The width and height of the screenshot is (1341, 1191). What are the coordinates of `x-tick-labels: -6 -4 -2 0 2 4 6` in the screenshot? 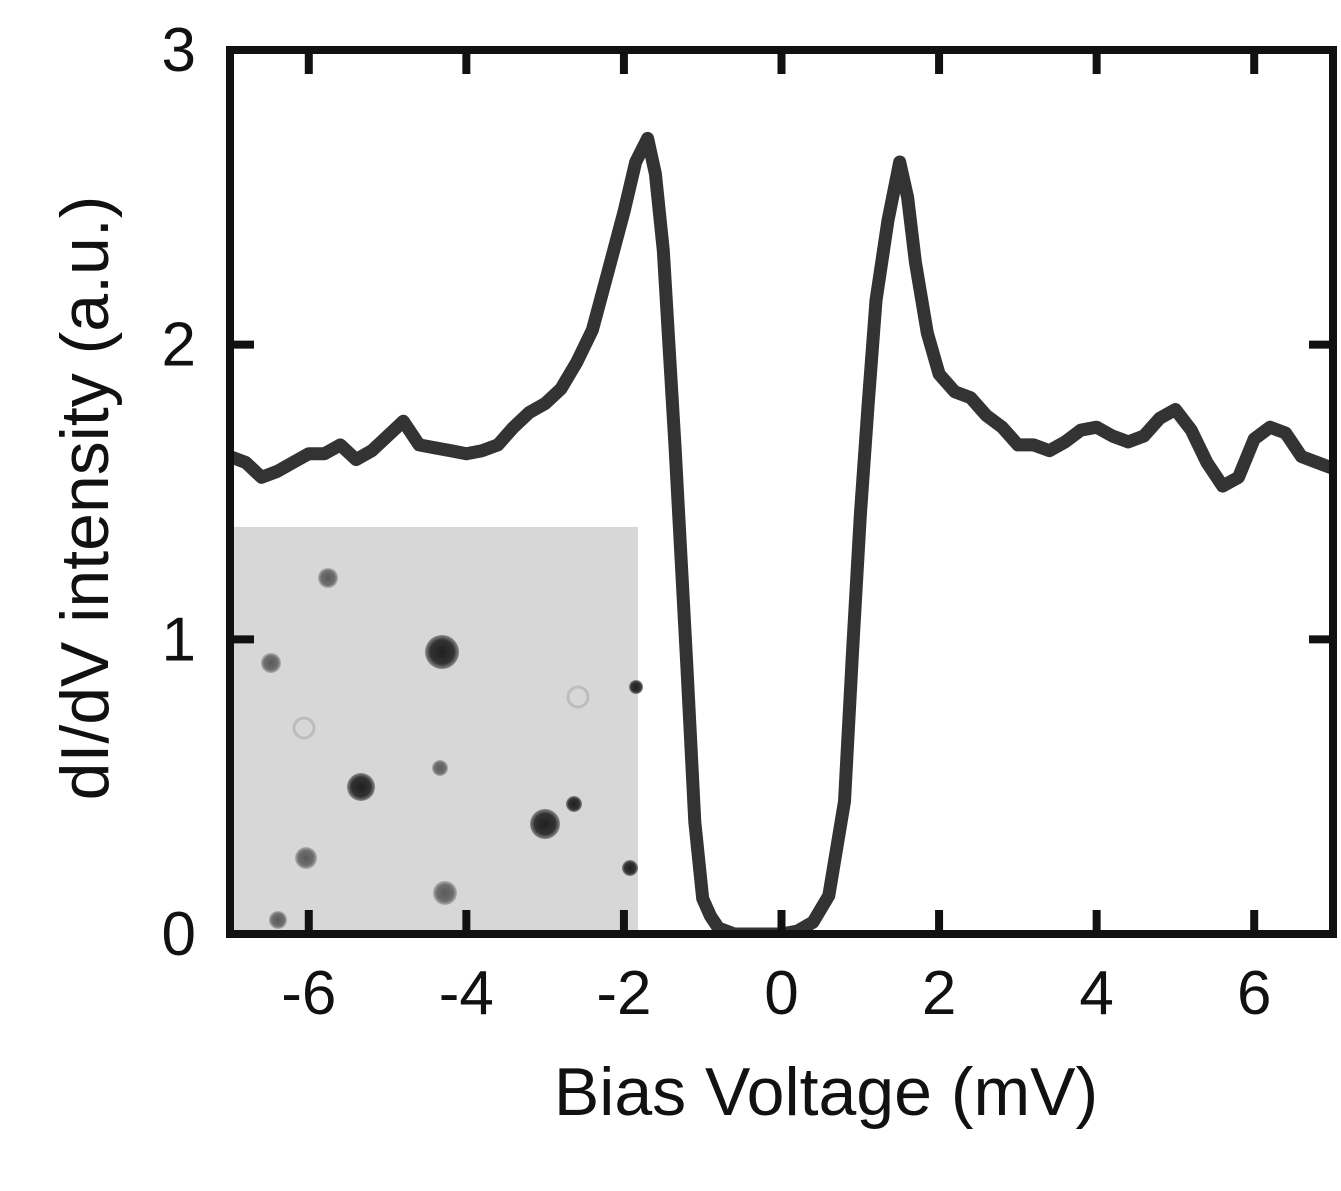 It's located at (776, 993).